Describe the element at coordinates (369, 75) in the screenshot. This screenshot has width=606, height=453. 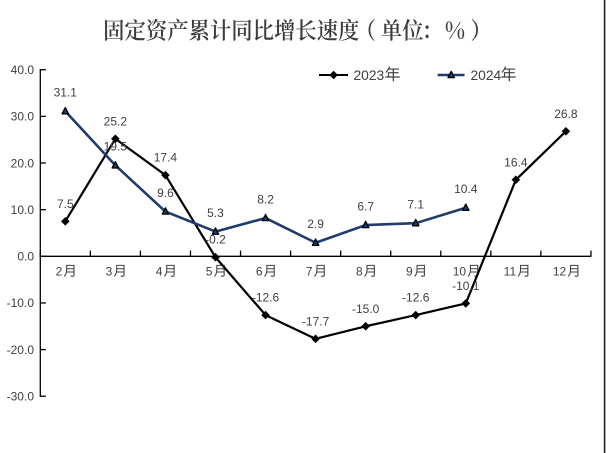
I see `svg-text: 2023` at that location.